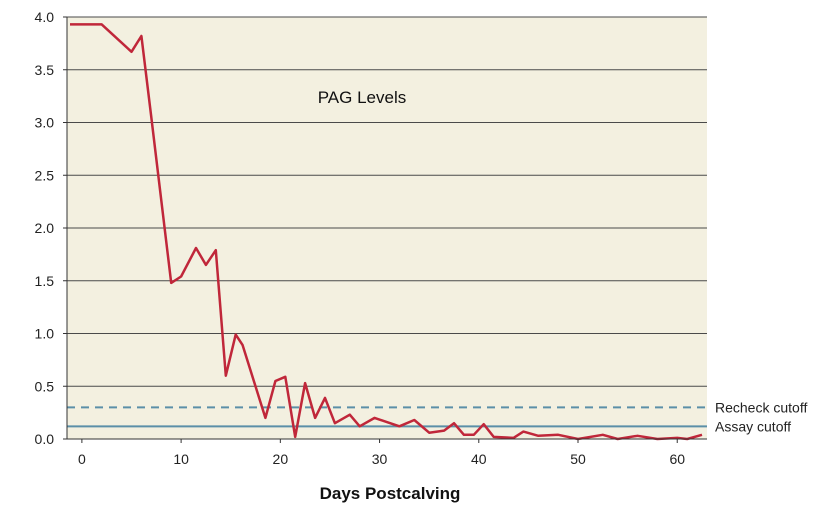 The height and width of the screenshot is (510, 821). Describe the element at coordinates (45, 175) in the screenshot. I see `y-tick-label: 2.5` at that location.